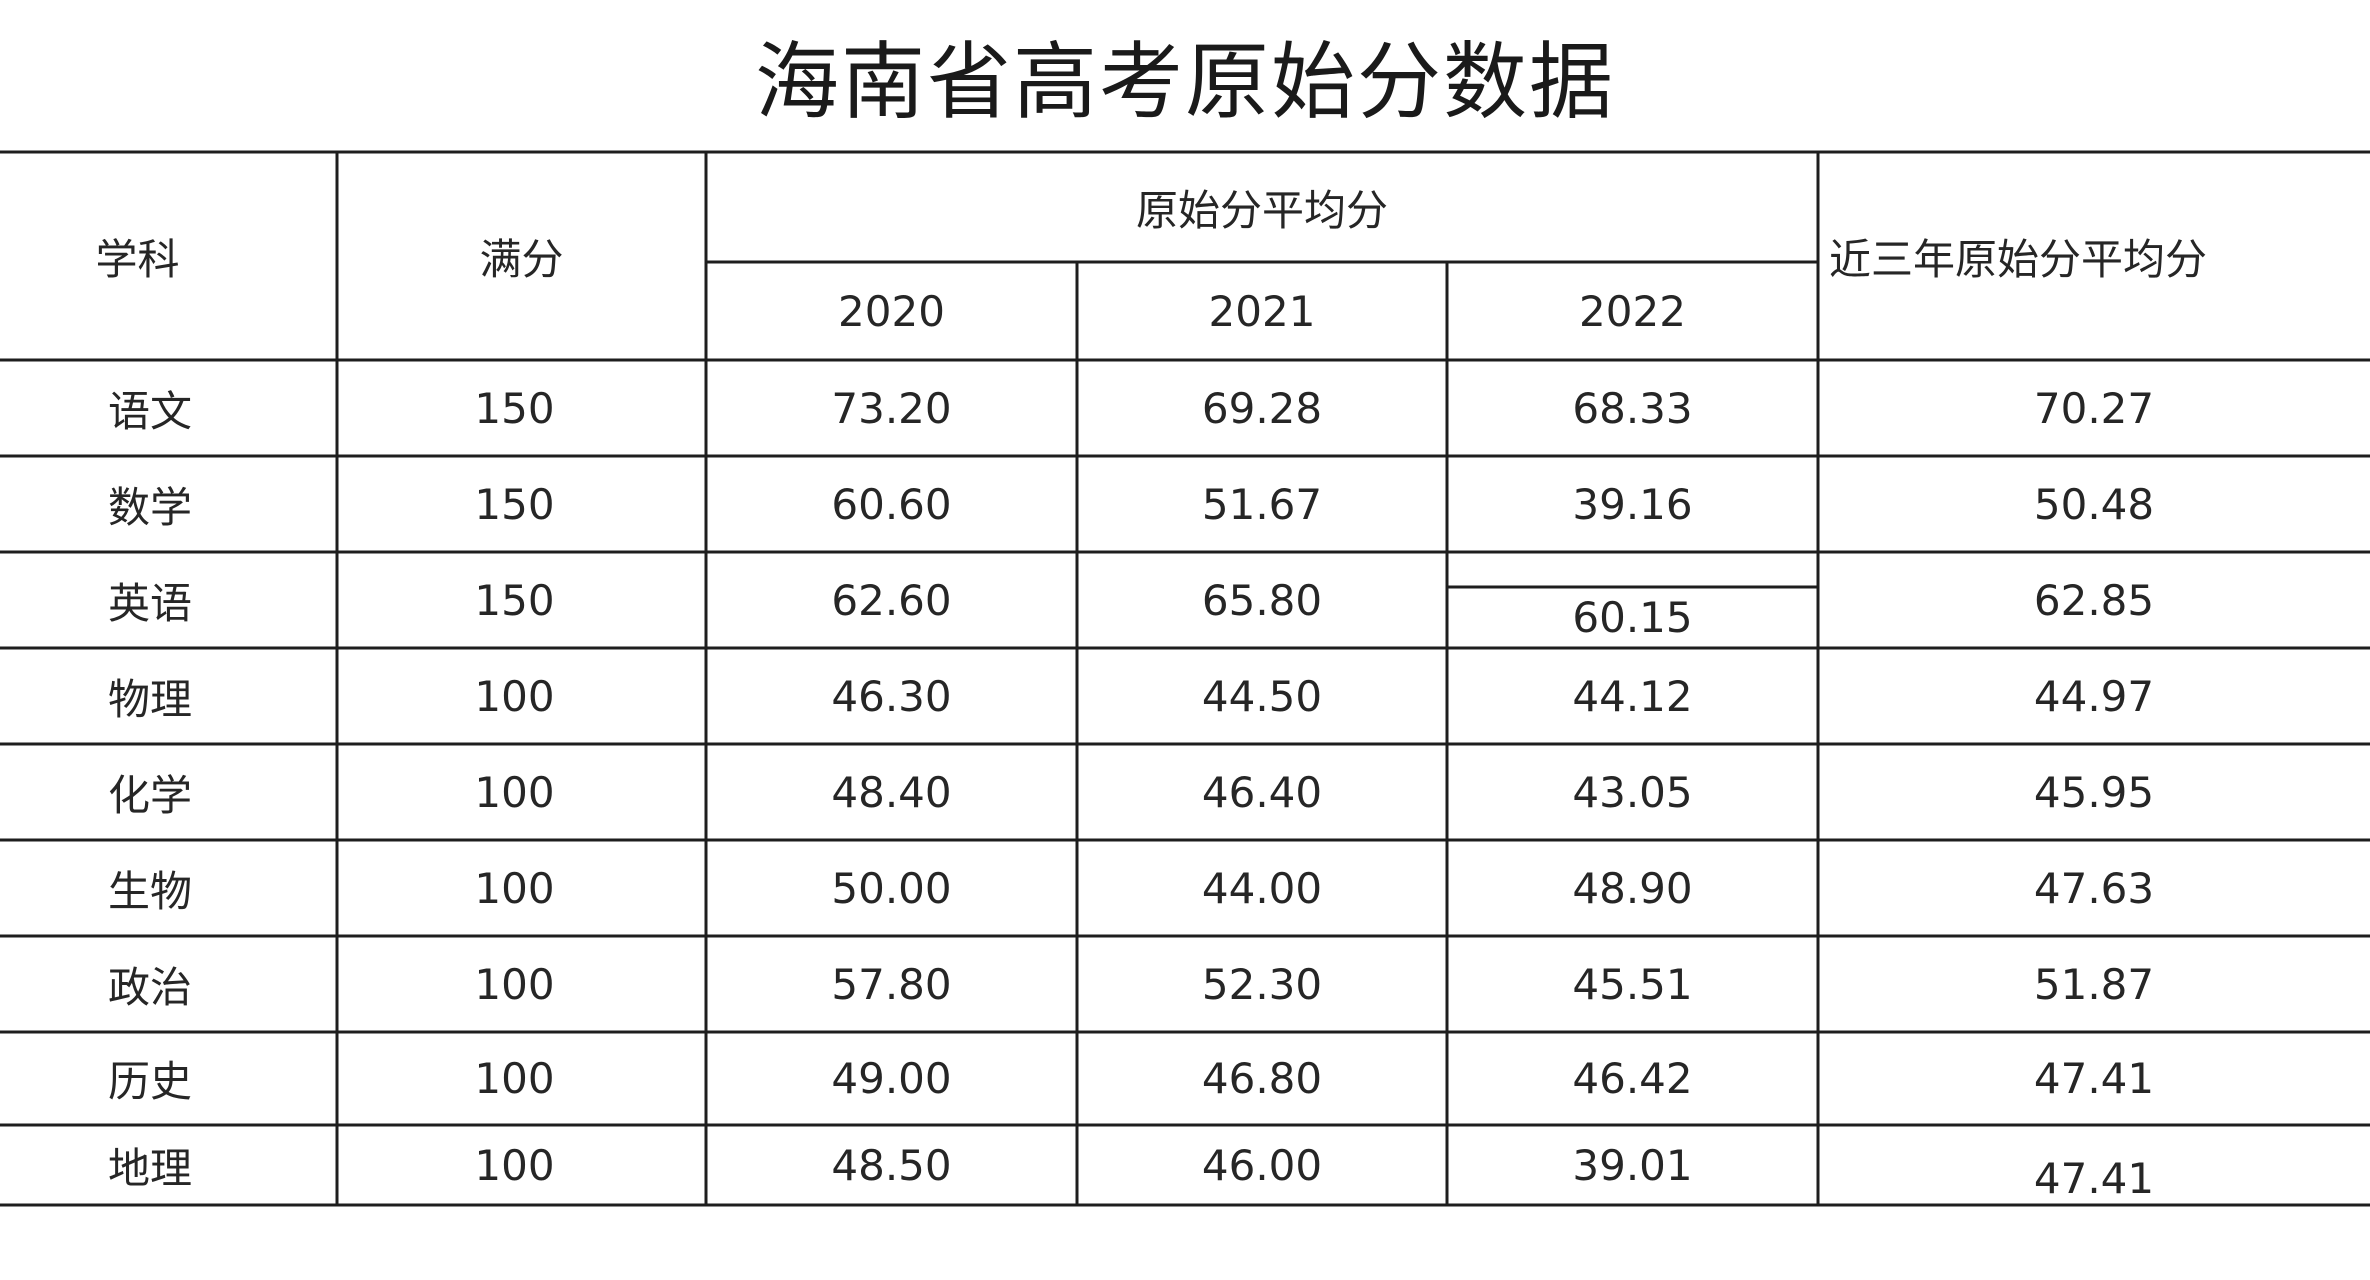 The width and height of the screenshot is (2370, 1280). What do you see at coordinates (149, 699) in the screenshot?
I see `cell-subject: 物理` at bounding box center [149, 699].